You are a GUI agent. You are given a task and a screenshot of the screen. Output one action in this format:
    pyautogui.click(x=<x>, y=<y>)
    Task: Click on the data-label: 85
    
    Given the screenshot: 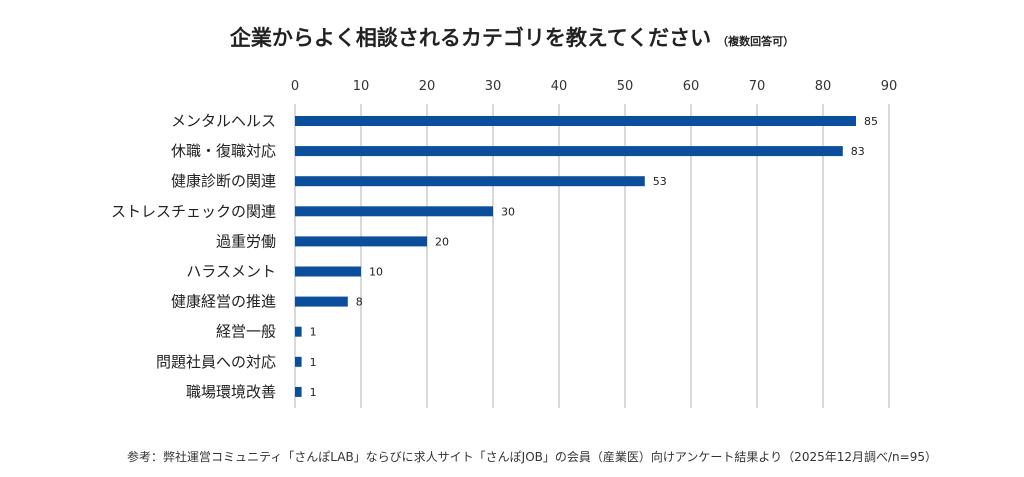 What is the action you would take?
    pyautogui.click(x=871, y=121)
    